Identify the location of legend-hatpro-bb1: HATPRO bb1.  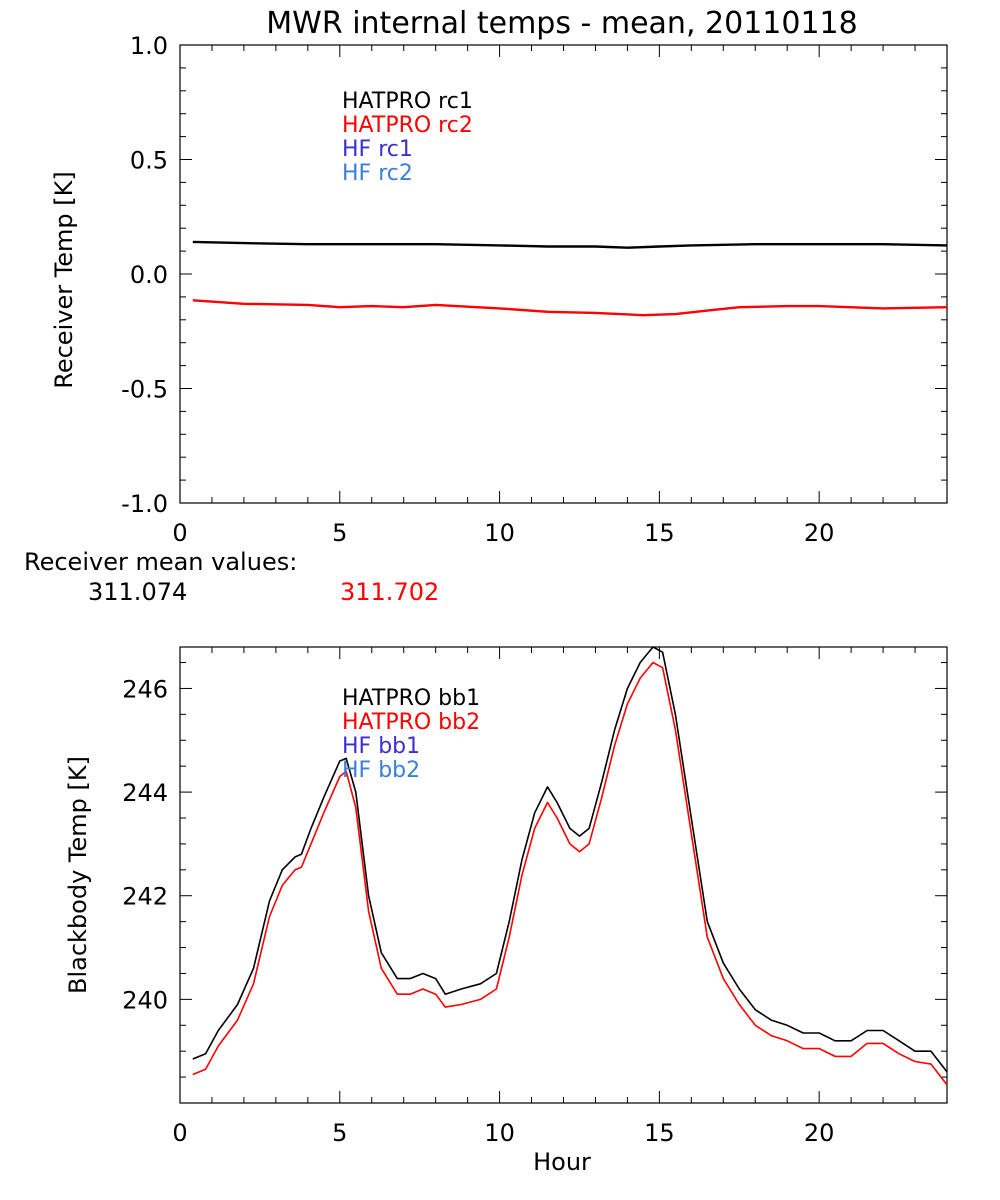
(411, 698).